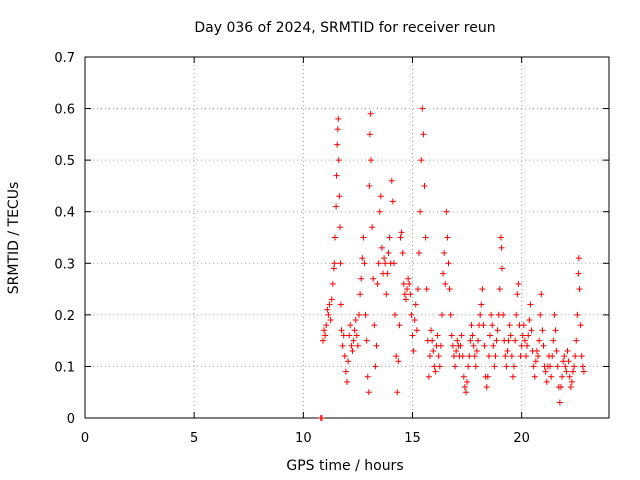  I want to click on y-tick-label: 0.1, so click(64, 367).